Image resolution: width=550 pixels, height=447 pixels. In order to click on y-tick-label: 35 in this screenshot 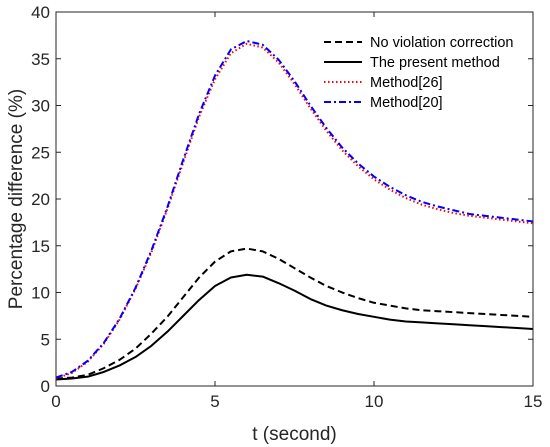, I will do `click(40, 59)`.